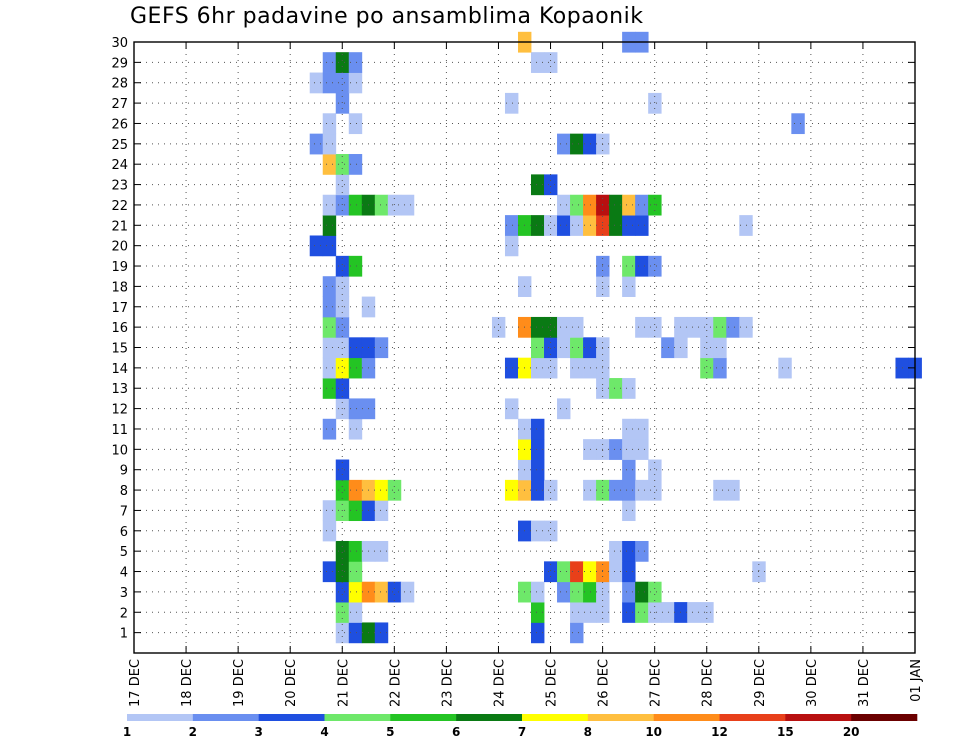 The width and height of the screenshot is (960, 742). I want to click on colorbar-label: 1, so click(127, 732).